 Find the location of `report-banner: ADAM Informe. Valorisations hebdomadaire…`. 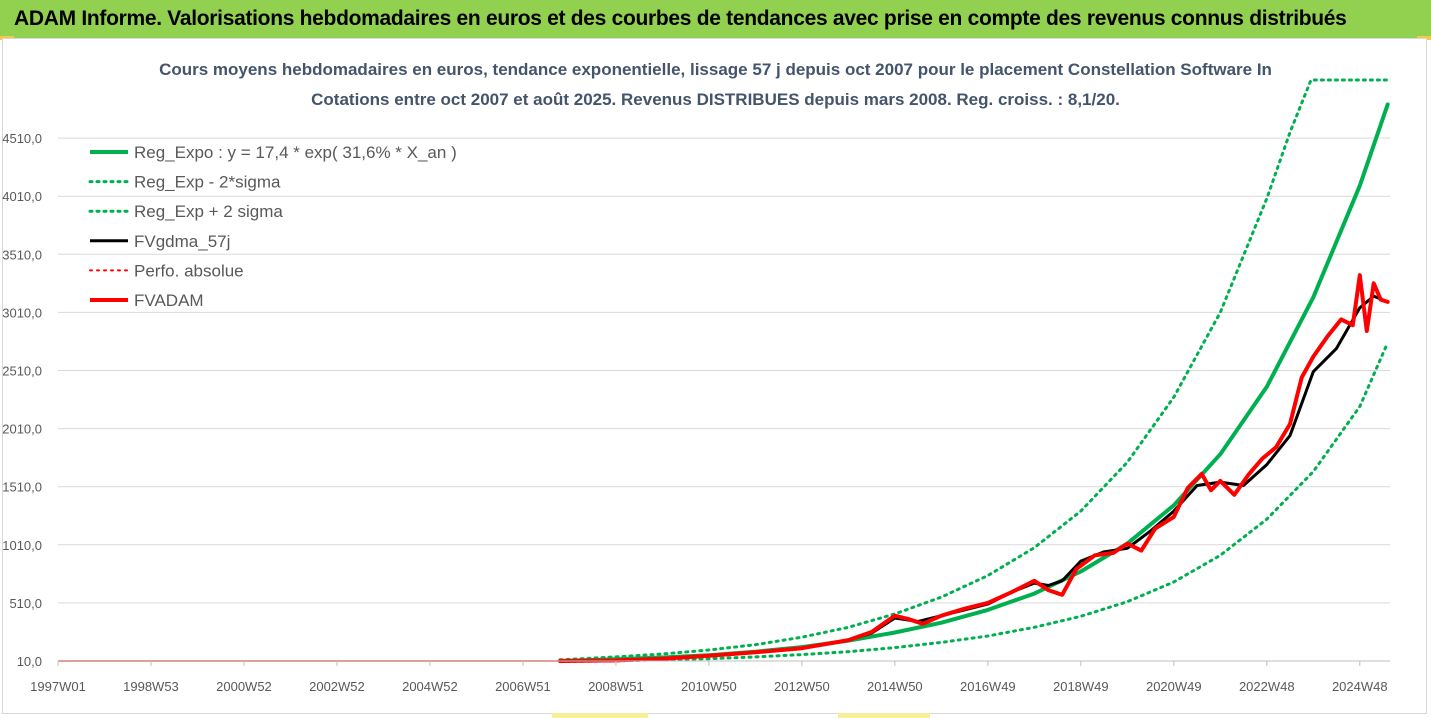

report-banner: ADAM Informe. Valorisations hebdomadaire… is located at coordinates (715, 19).